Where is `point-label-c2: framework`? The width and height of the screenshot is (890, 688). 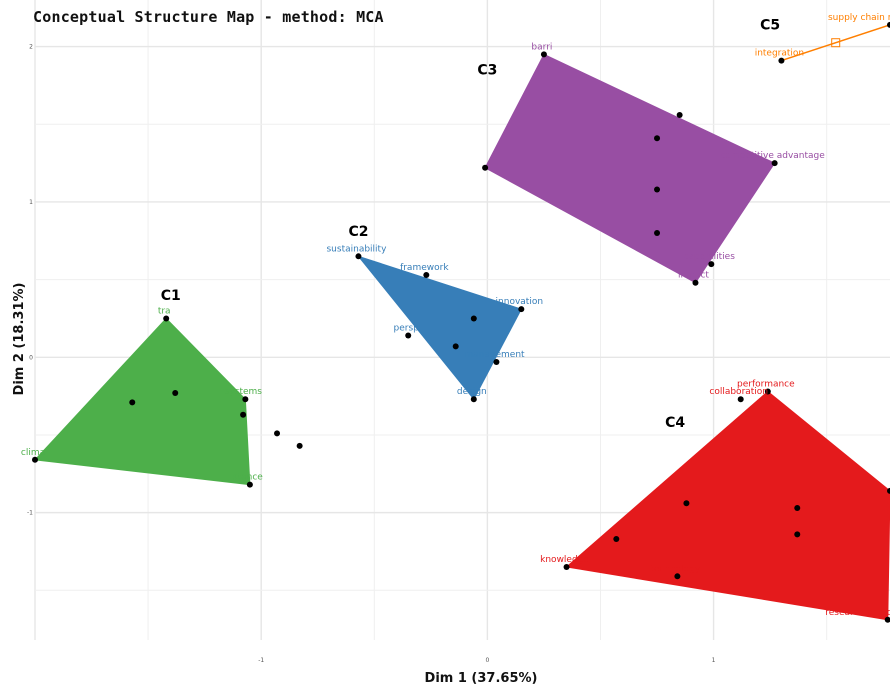 point-label-c2: framework is located at coordinates (424, 268).